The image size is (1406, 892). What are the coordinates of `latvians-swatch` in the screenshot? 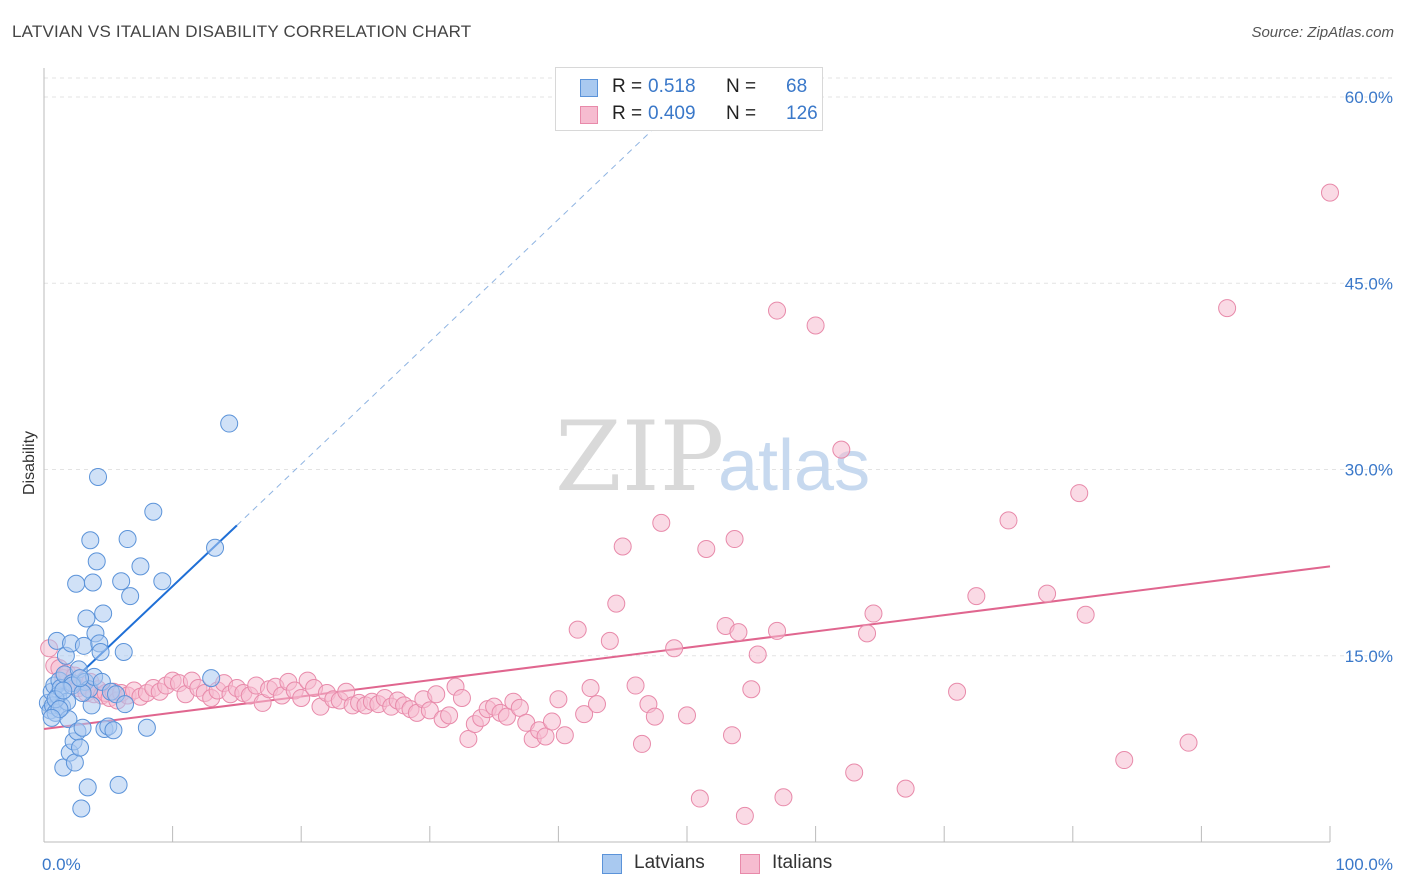 It's located at (589, 88).